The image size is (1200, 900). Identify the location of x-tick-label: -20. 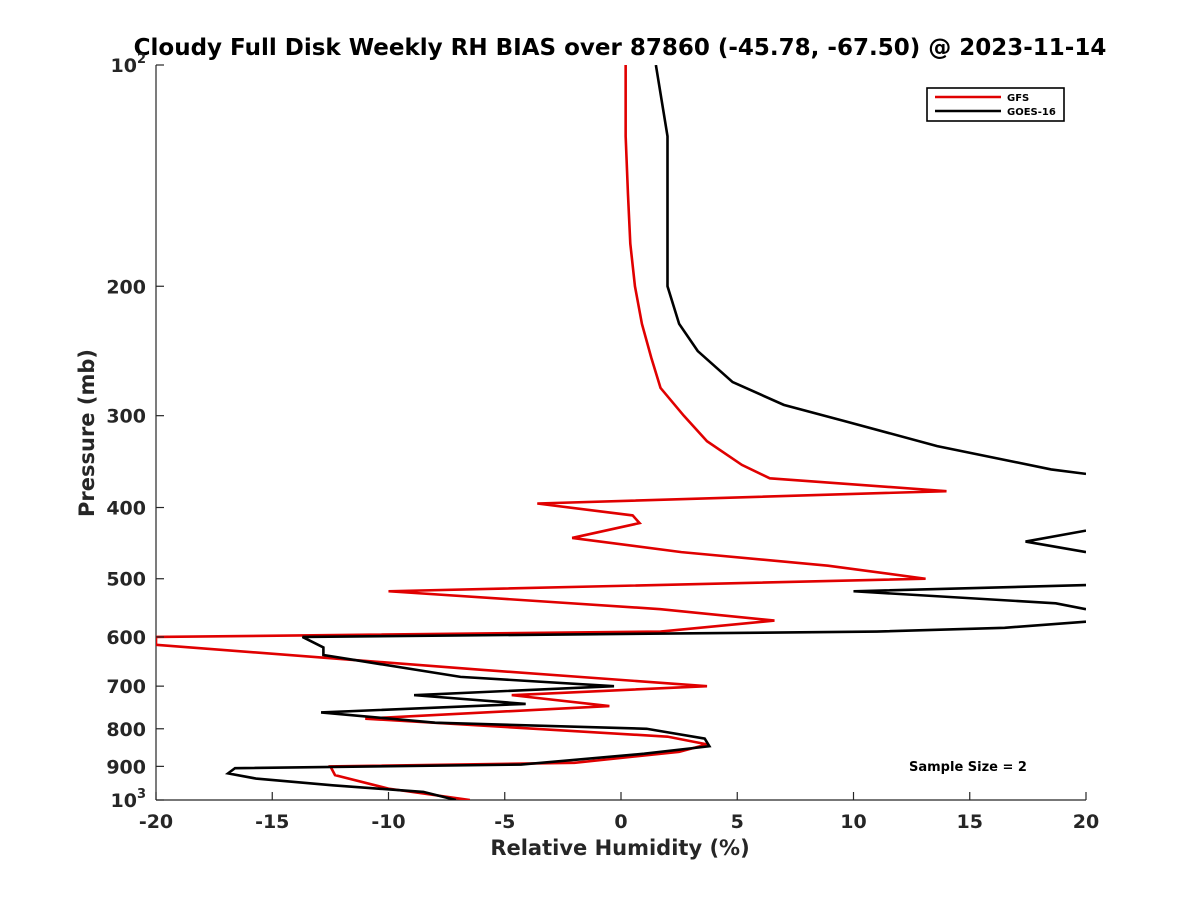
(156, 822).